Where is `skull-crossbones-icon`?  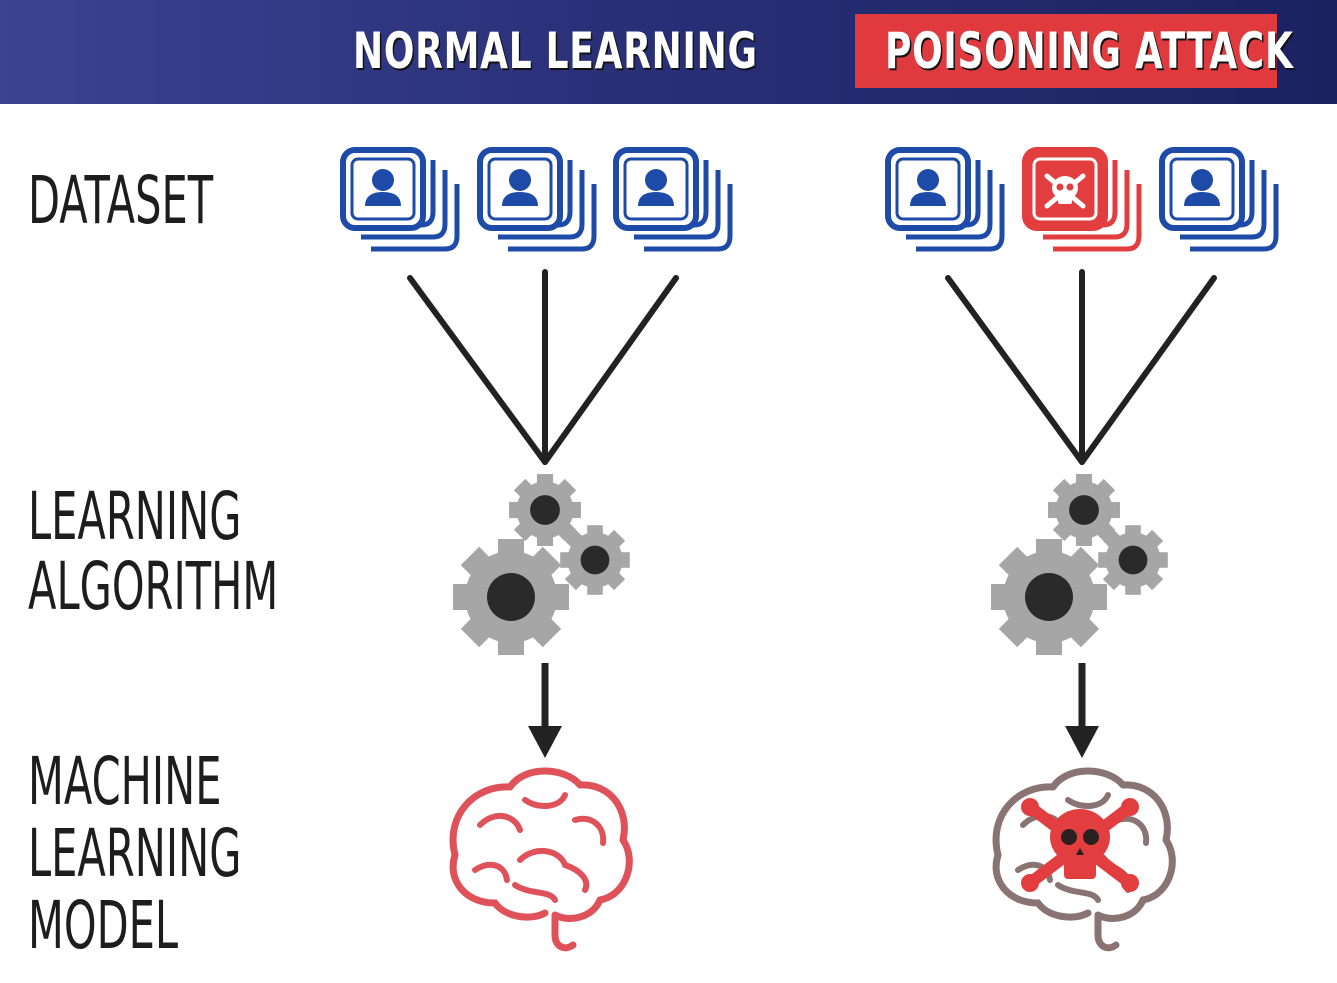 skull-crossbones-icon is located at coordinates (1080, 845).